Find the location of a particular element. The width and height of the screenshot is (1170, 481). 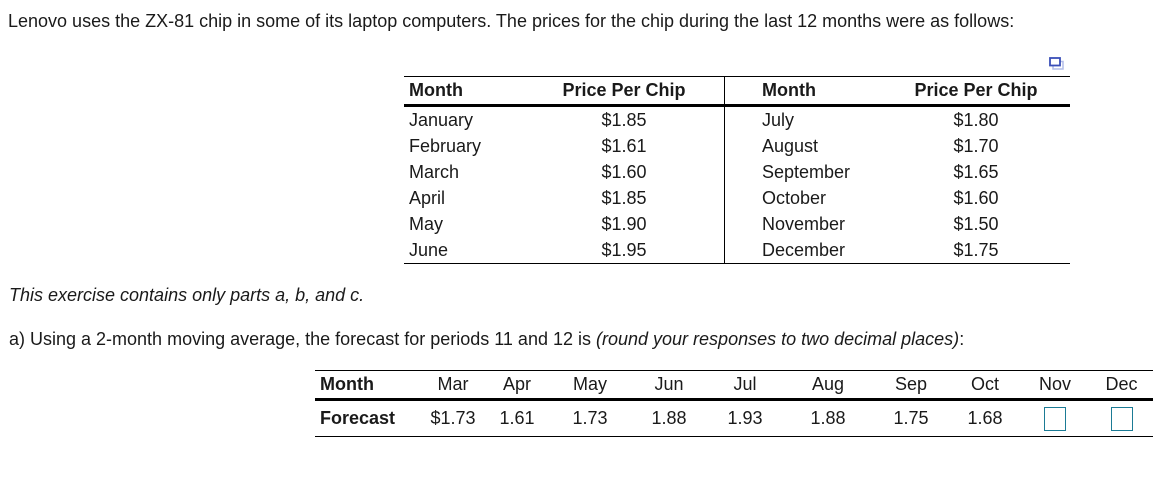

forecast-value-jun: 1.88 is located at coordinates (669, 418).